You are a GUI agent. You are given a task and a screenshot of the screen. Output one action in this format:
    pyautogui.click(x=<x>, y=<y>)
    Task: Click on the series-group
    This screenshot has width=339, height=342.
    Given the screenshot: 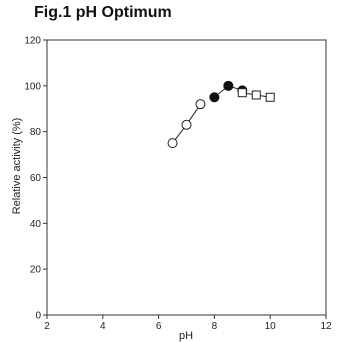 What is the action you would take?
    pyautogui.click(x=221, y=114)
    